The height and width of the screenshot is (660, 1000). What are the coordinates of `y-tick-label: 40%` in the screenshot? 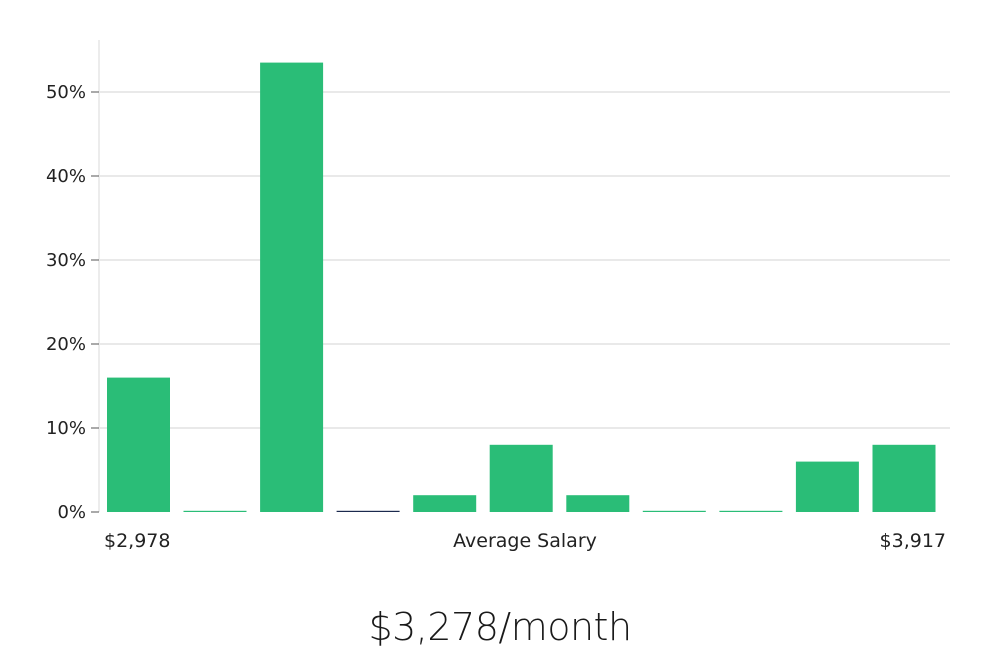 It's located at (66, 176).